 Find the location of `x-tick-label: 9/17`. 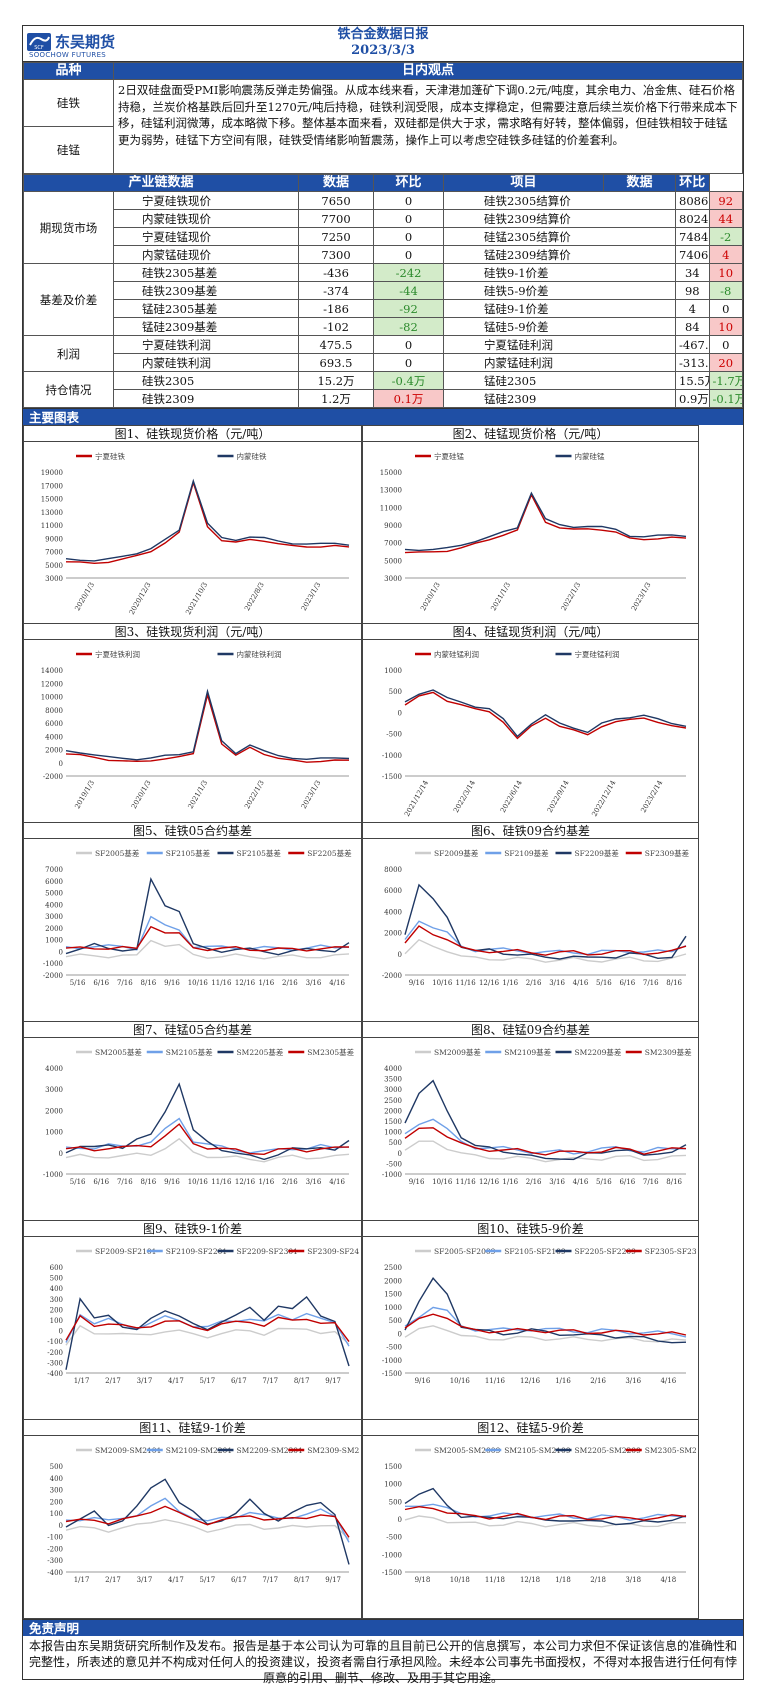

x-tick-label: 9/17 is located at coordinates (333, 1580).